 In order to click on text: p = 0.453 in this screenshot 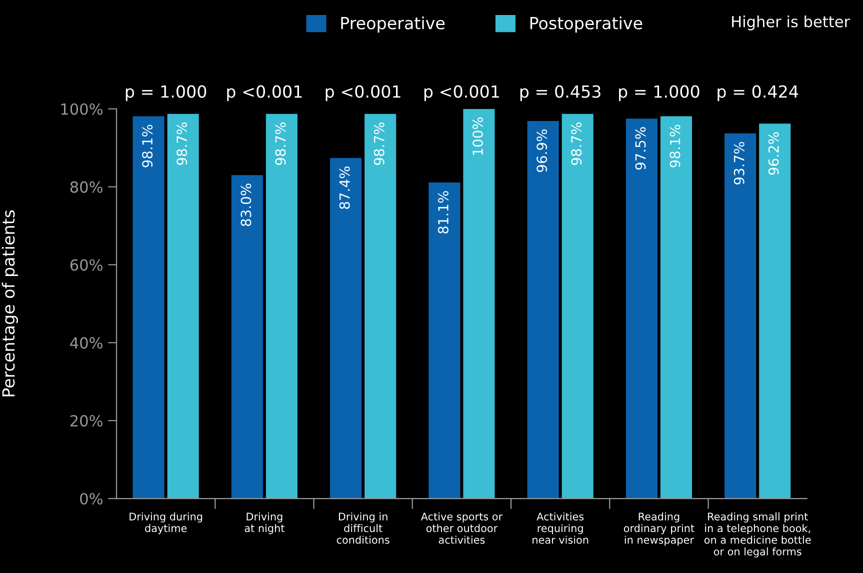, I will do `click(560, 93)`.